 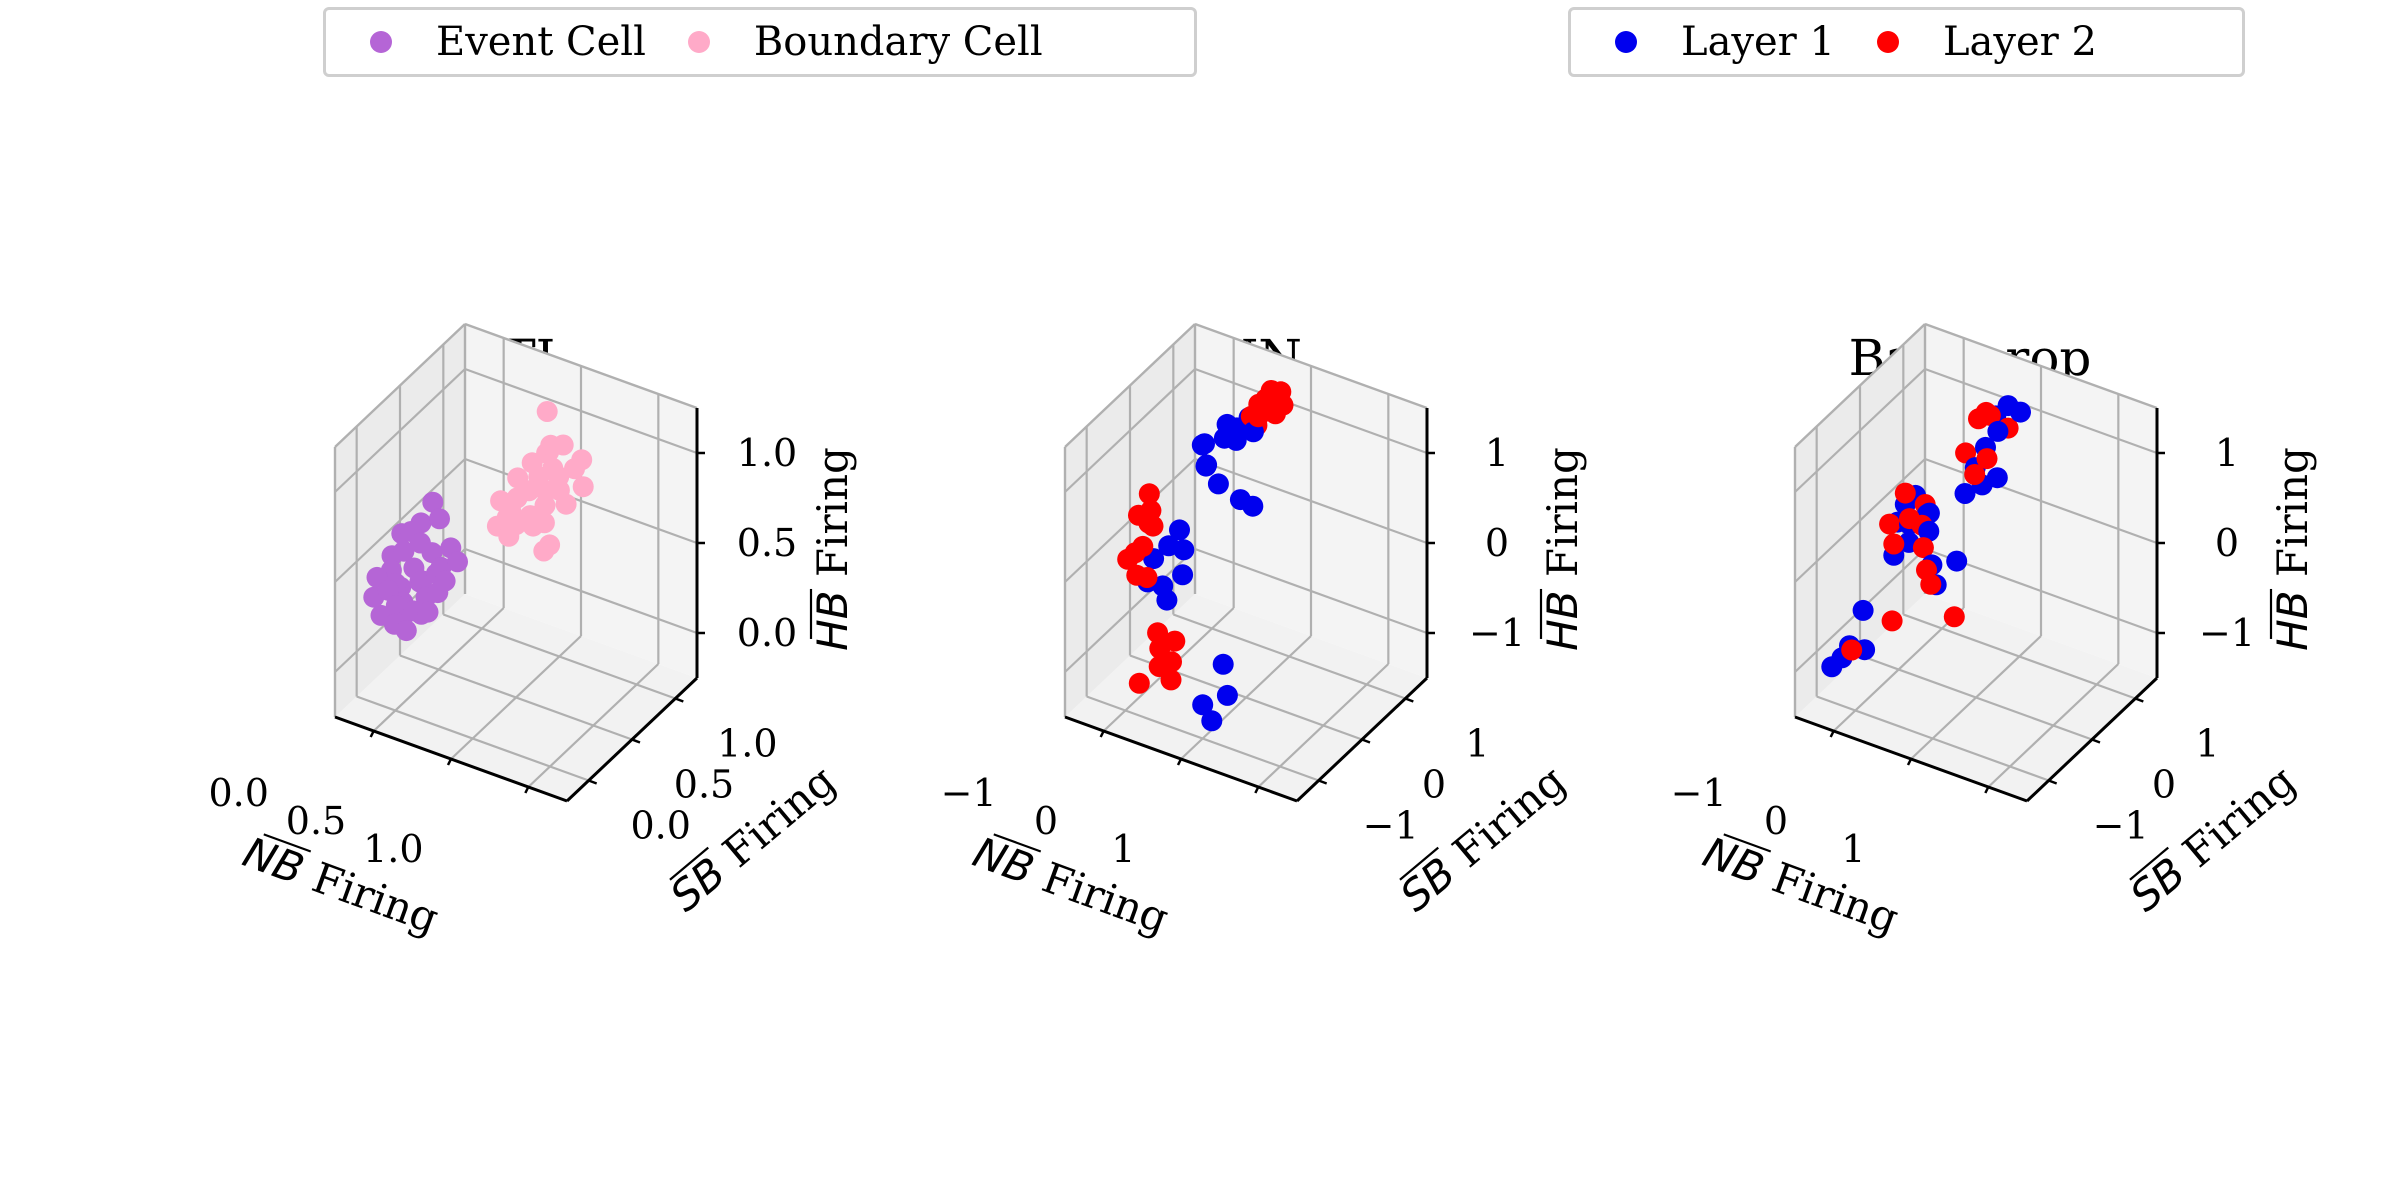 I want to click on x-tick-label: 0.5, so click(x=316, y=821).